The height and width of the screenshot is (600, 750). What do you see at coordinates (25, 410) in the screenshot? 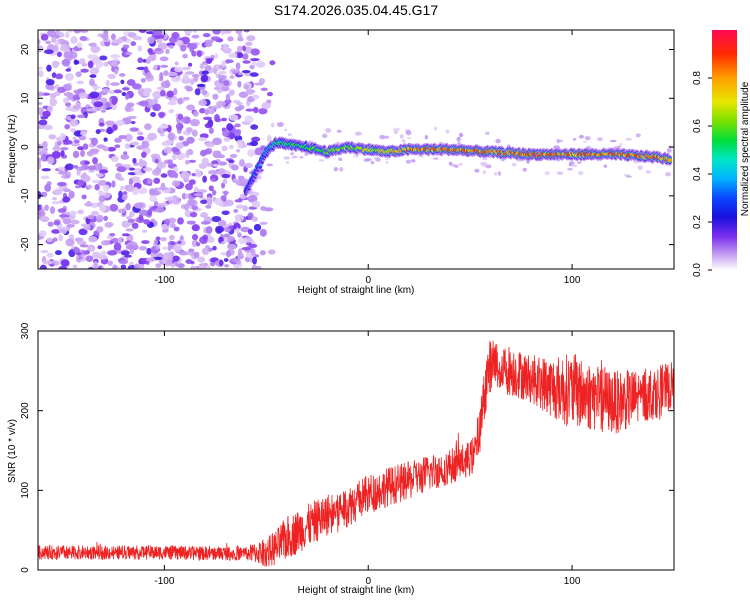
I see `snr-y-tick-label: 200` at bounding box center [25, 410].